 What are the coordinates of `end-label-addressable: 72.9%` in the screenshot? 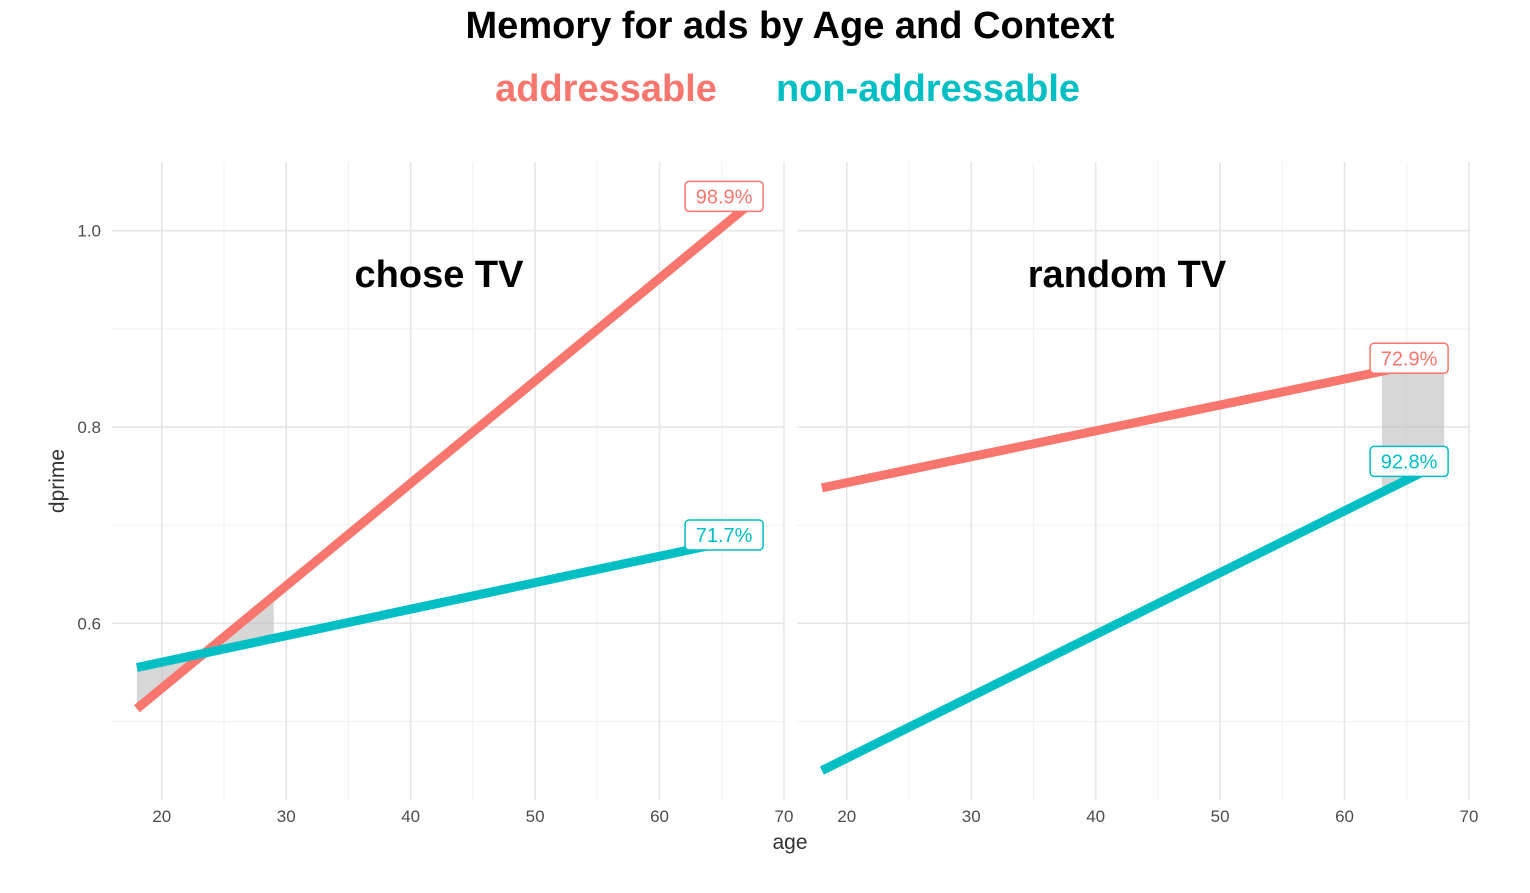 It's located at (1409, 358).